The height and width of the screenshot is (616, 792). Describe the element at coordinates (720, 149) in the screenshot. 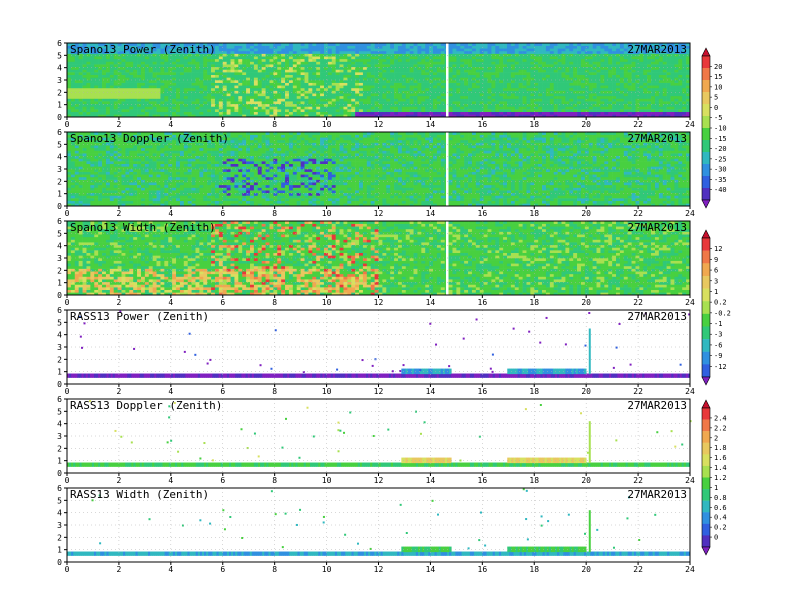

I see `colorbar-label: -20` at that location.